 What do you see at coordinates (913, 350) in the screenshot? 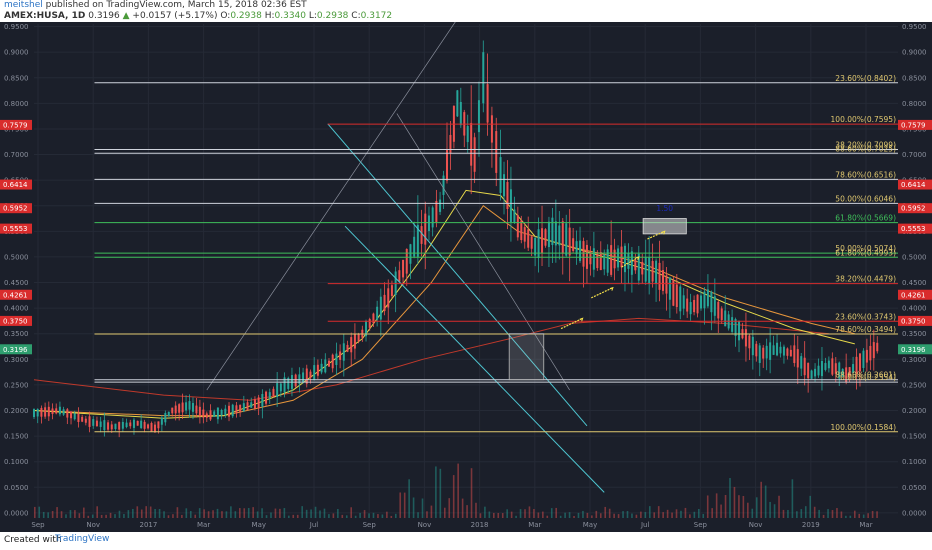
I see `price-tag-label: 0.3196` at bounding box center [913, 350].